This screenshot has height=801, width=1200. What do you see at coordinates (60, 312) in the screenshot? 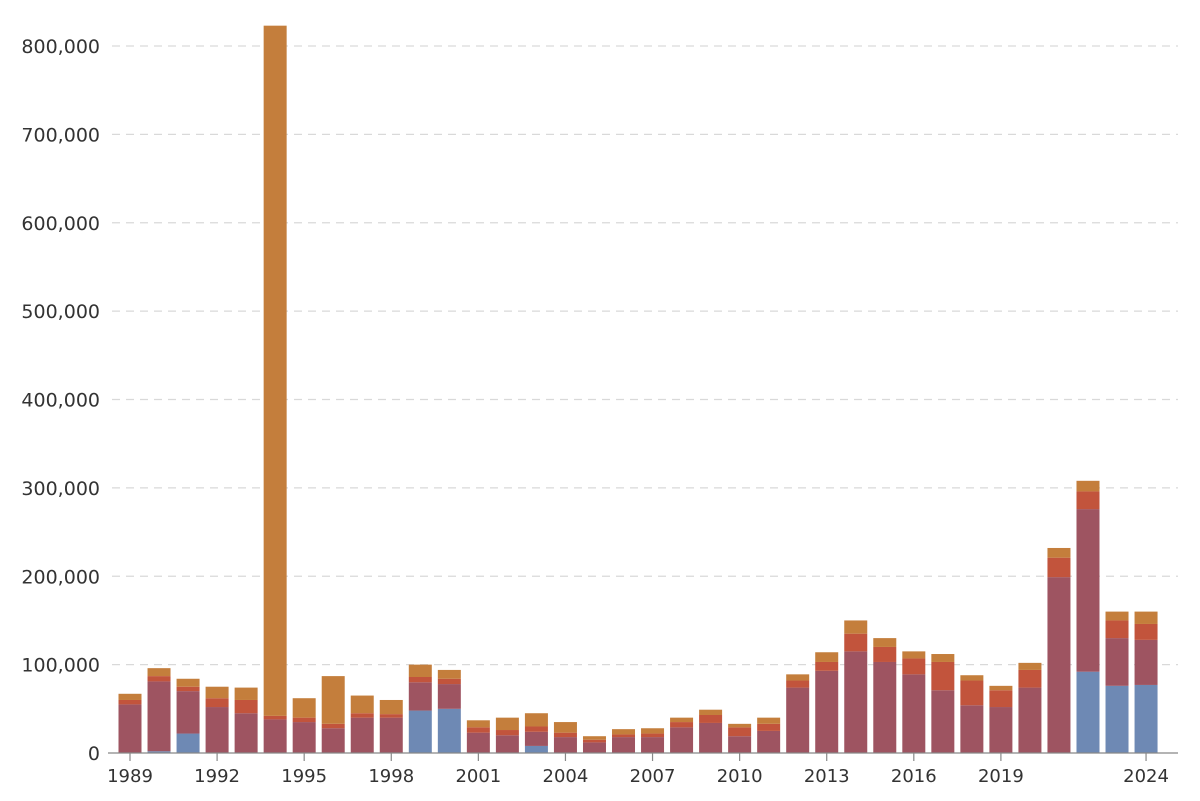
I see `y-tick-label: 500,000` at bounding box center [60, 312].